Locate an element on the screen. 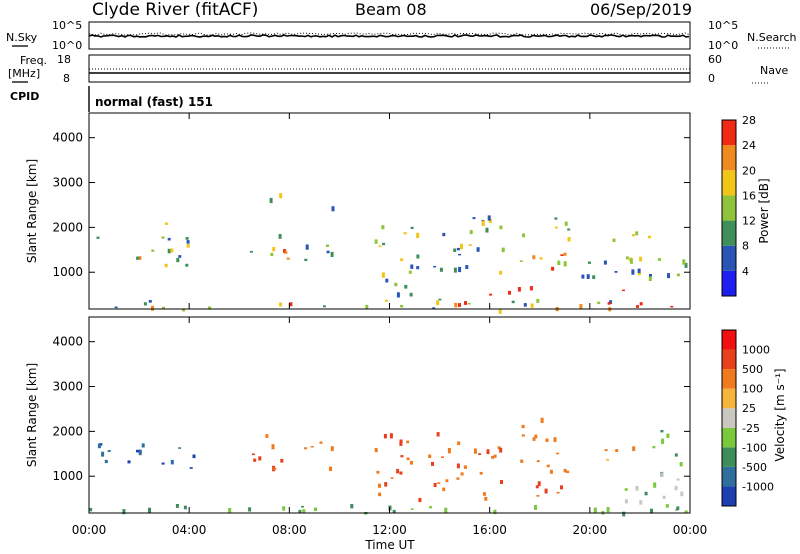 Image resolution: width=800 pixels, height=554 pixels. colorbar-tick-label: 12 is located at coordinates (749, 221).